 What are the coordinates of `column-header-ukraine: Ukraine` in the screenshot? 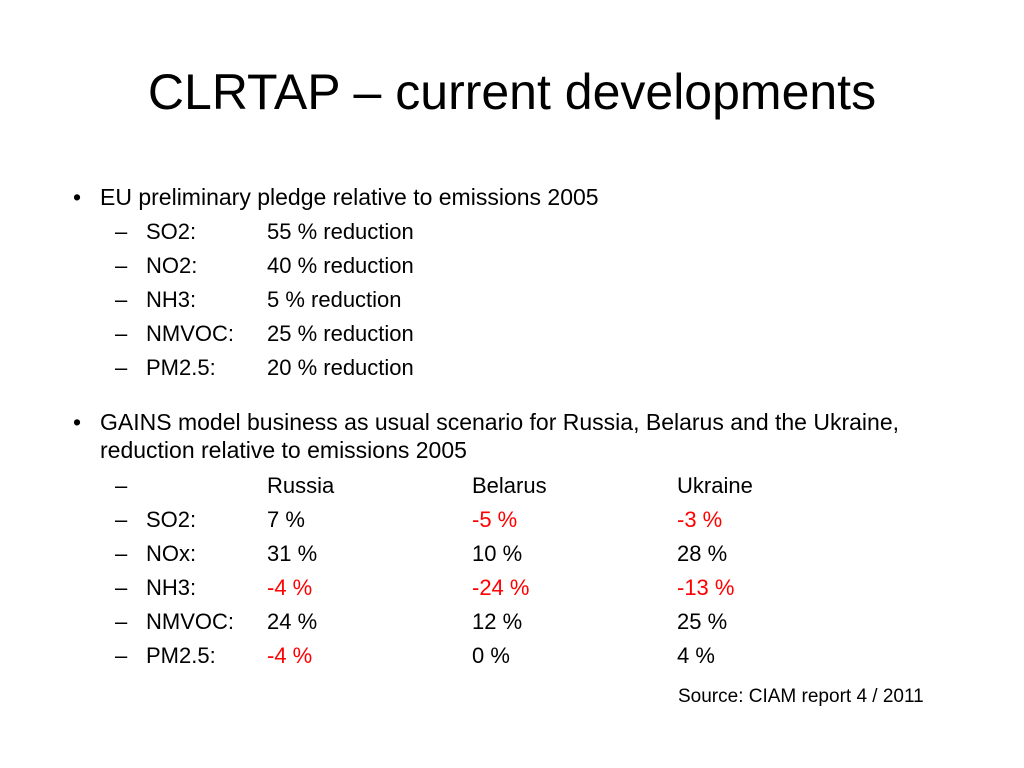 It's located at (715, 485).